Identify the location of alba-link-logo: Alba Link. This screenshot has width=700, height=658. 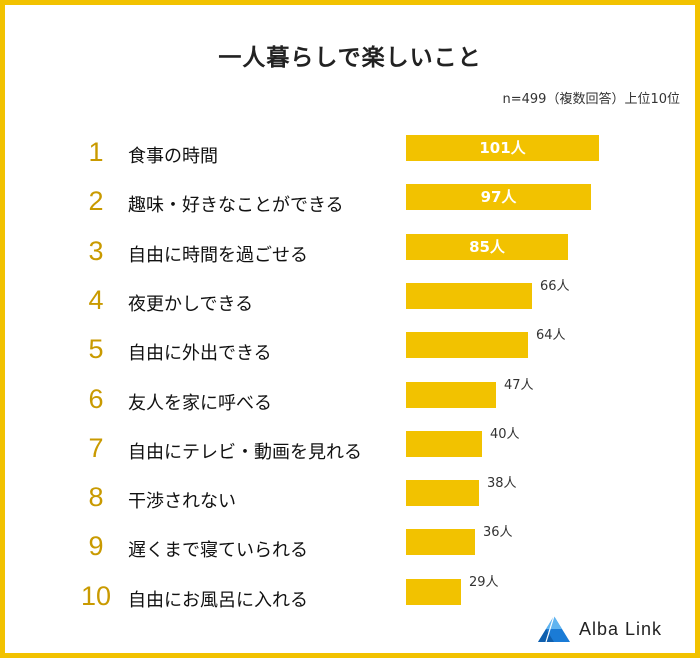
(599, 629).